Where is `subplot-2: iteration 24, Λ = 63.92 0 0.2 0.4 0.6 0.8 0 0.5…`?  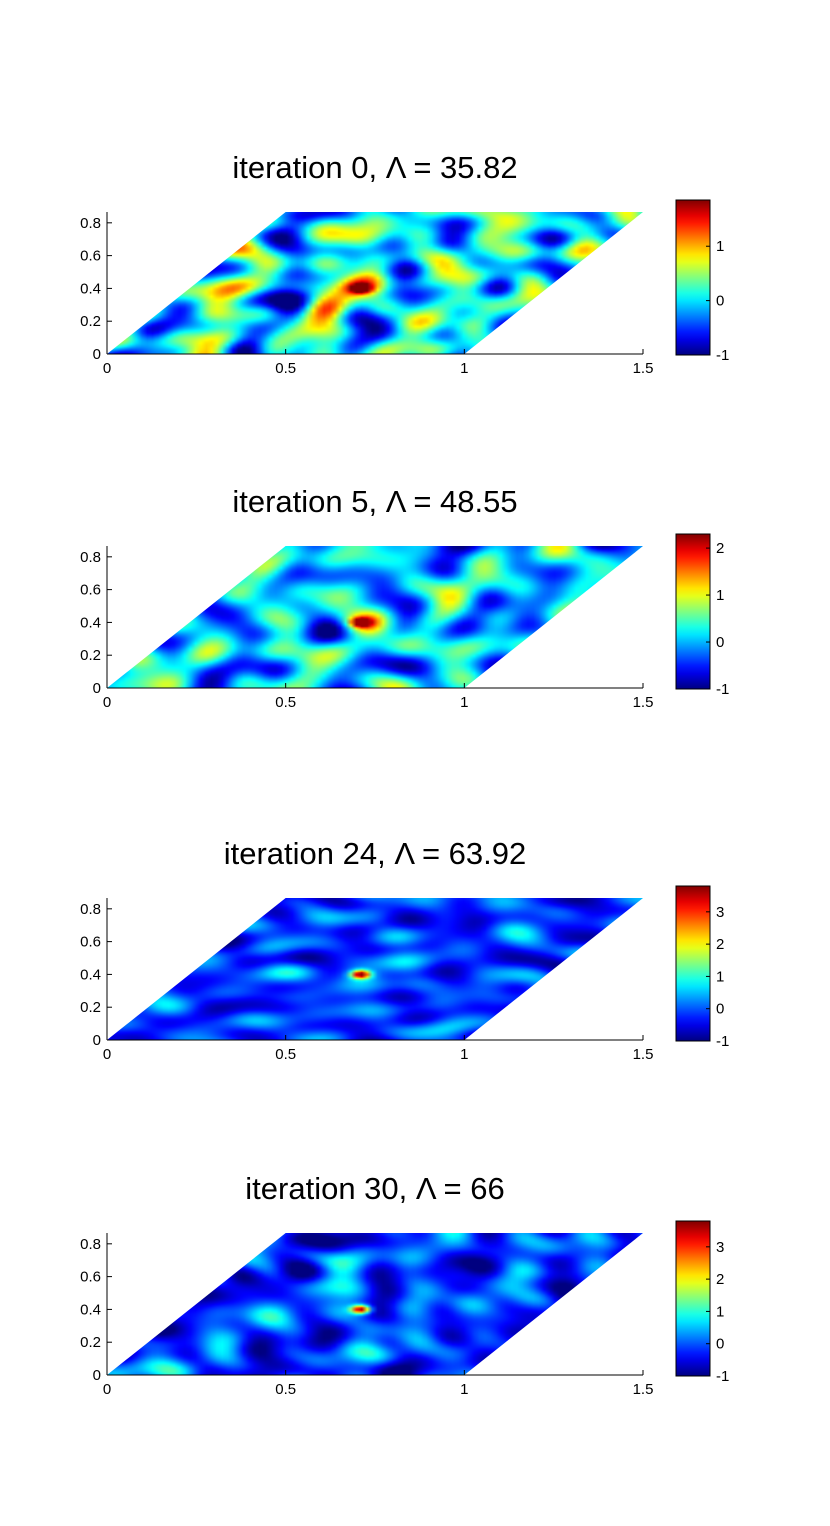
subplot-2: iteration 24, Λ = 63.92 0 0.2 0.4 0.6 0.8 0 0.5… is located at coordinates (404, 949).